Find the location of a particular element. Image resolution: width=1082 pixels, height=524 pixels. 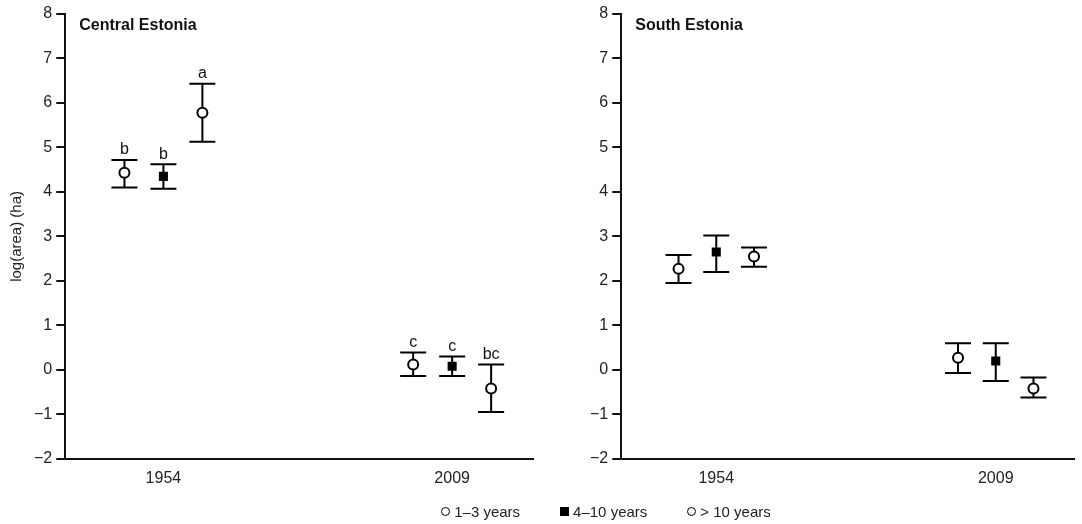

annotation: bc is located at coordinates (491, 353).